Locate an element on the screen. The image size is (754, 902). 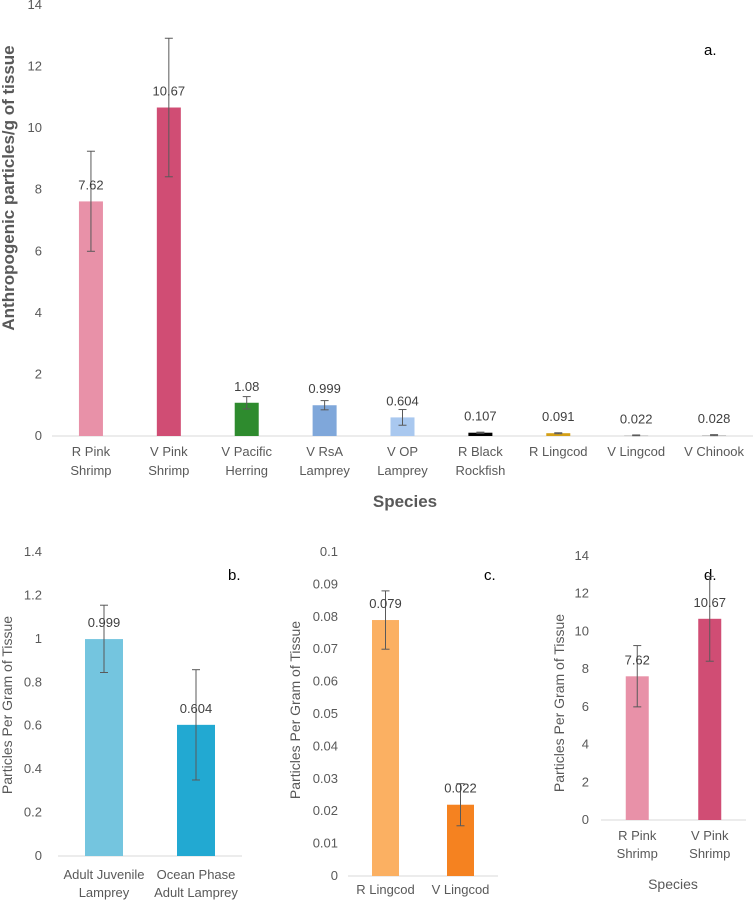
panel-a-y-tick-label: 12 is located at coordinates (35, 66).